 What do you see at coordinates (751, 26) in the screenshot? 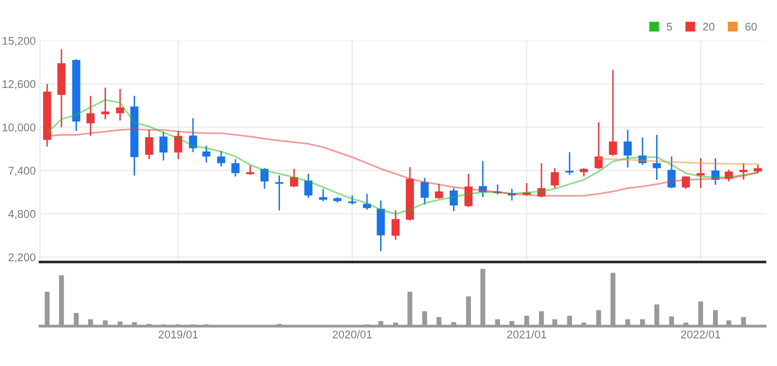
I see `legend-label: 60` at bounding box center [751, 26].